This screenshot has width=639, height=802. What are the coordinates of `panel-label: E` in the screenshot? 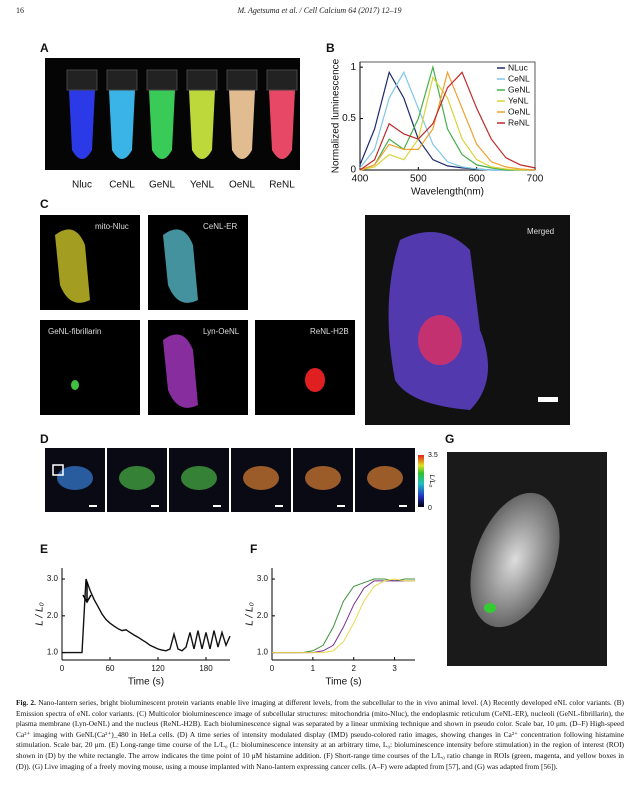 It's located at (44, 549).